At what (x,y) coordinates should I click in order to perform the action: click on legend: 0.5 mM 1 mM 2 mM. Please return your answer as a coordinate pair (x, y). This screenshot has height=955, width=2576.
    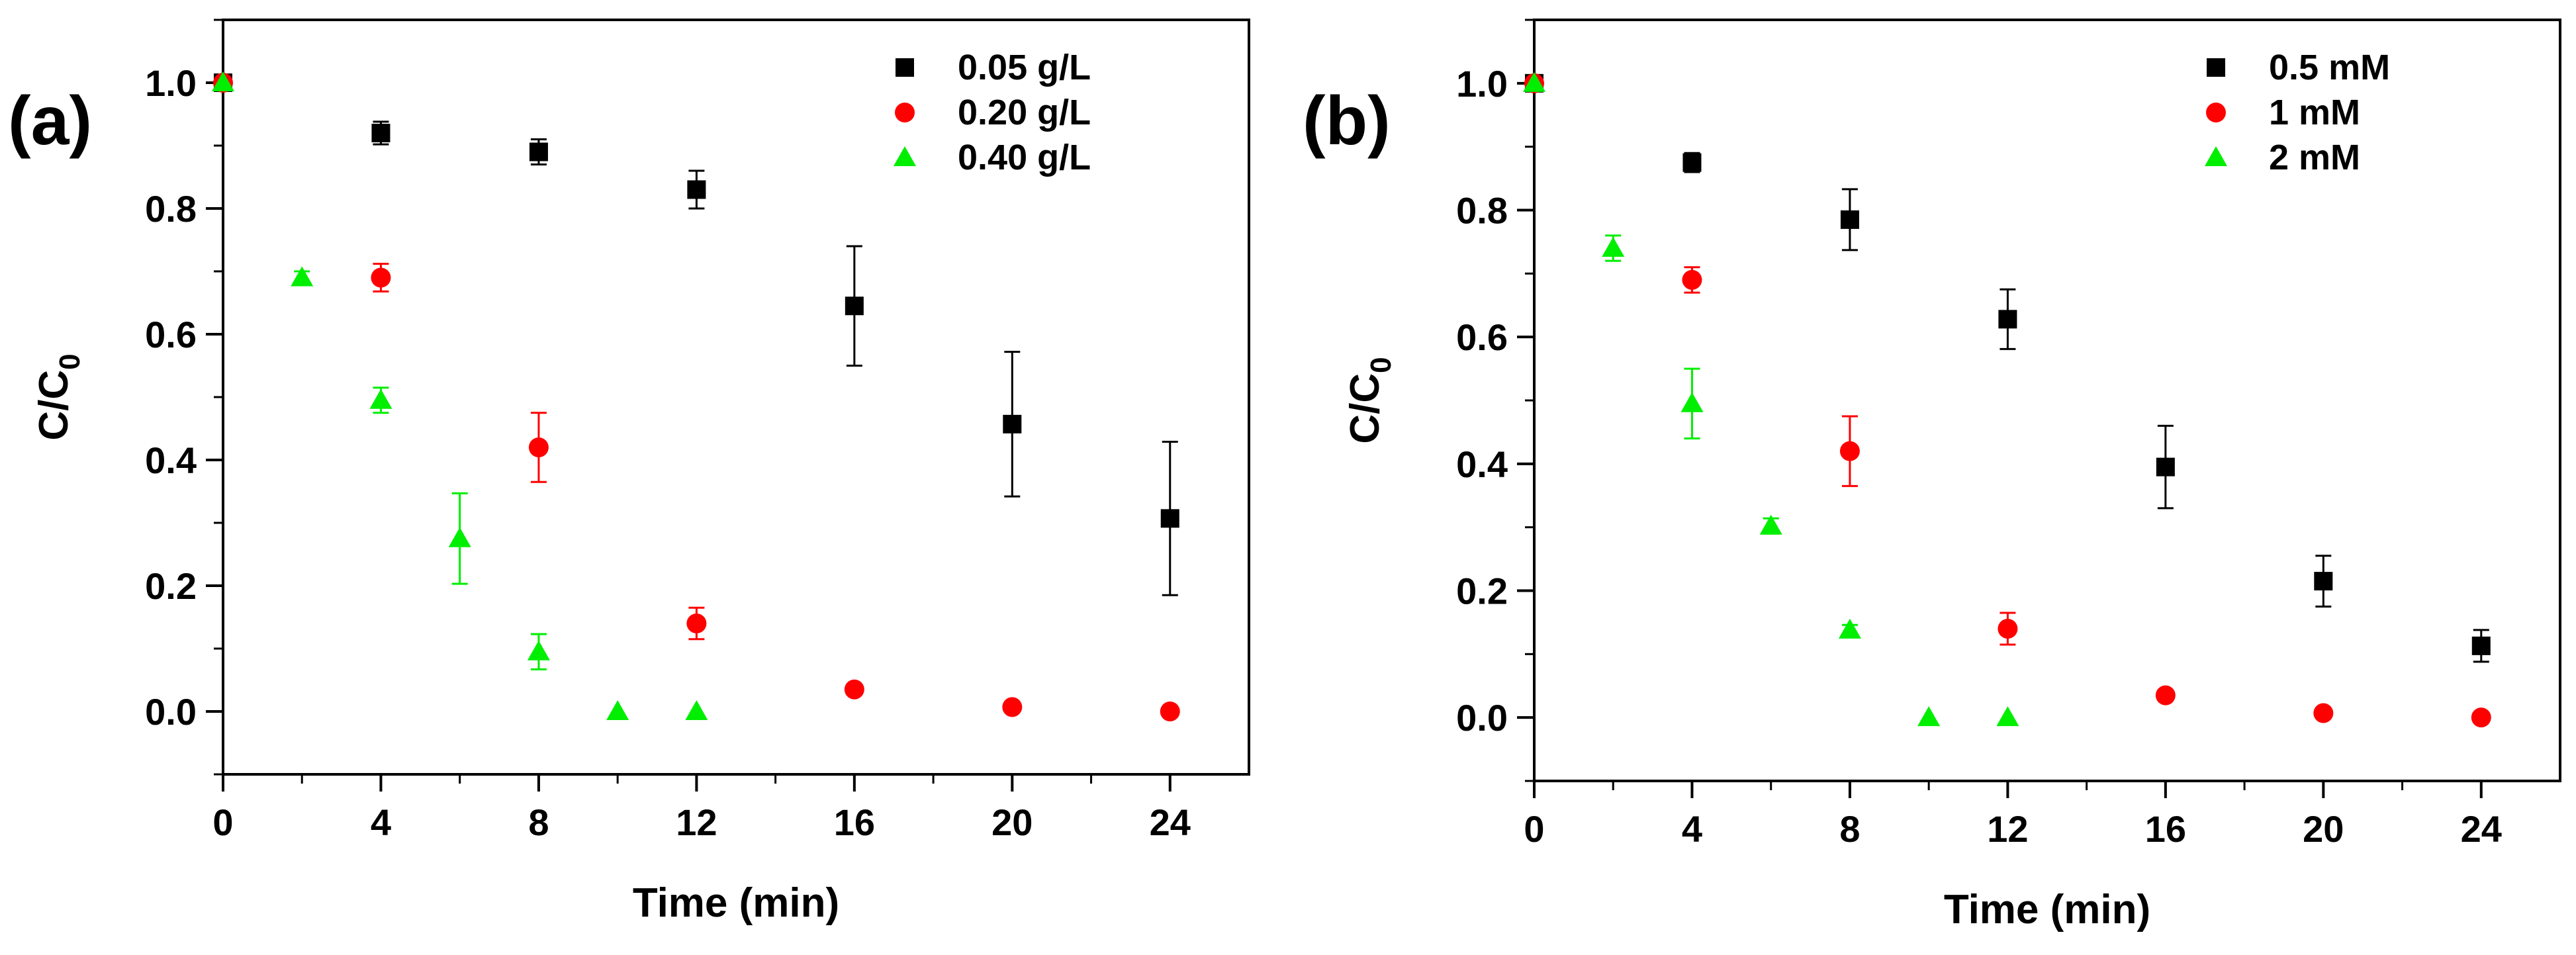
    Looking at the image, I should click on (2297, 113).